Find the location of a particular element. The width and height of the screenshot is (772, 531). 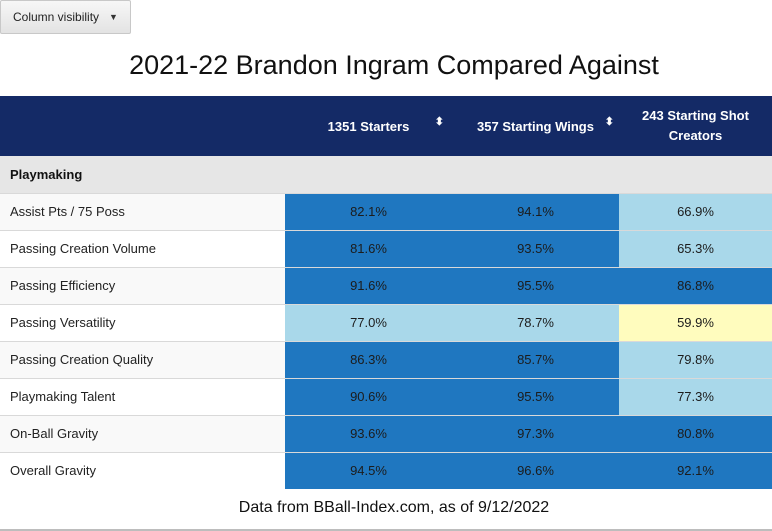

table-row: Overall Gravity 94.5% 96.6% 92.1% is located at coordinates (386, 470).